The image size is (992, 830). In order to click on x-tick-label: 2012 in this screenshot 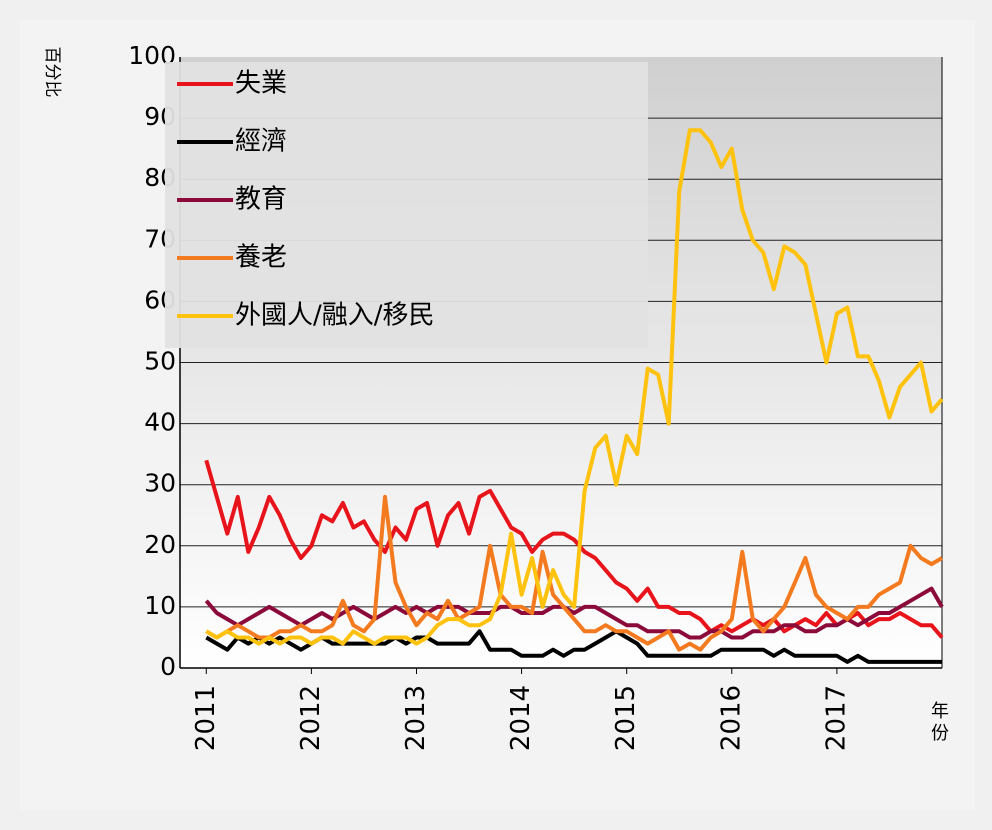, I will do `click(311, 718)`.